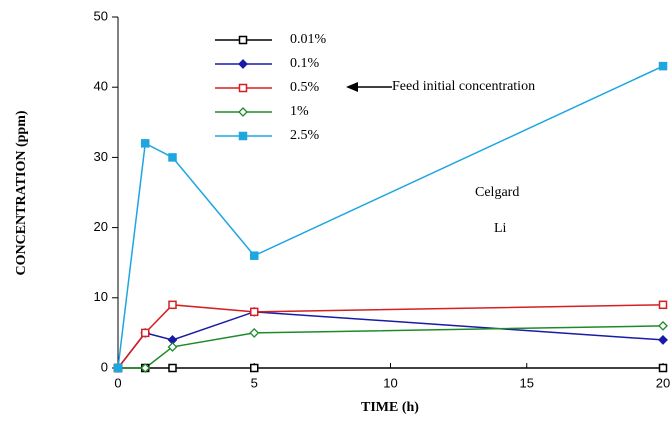 The image size is (670, 439). What do you see at coordinates (463, 86) in the screenshot?
I see `annotation: Feed initial concentration` at bounding box center [463, 86].